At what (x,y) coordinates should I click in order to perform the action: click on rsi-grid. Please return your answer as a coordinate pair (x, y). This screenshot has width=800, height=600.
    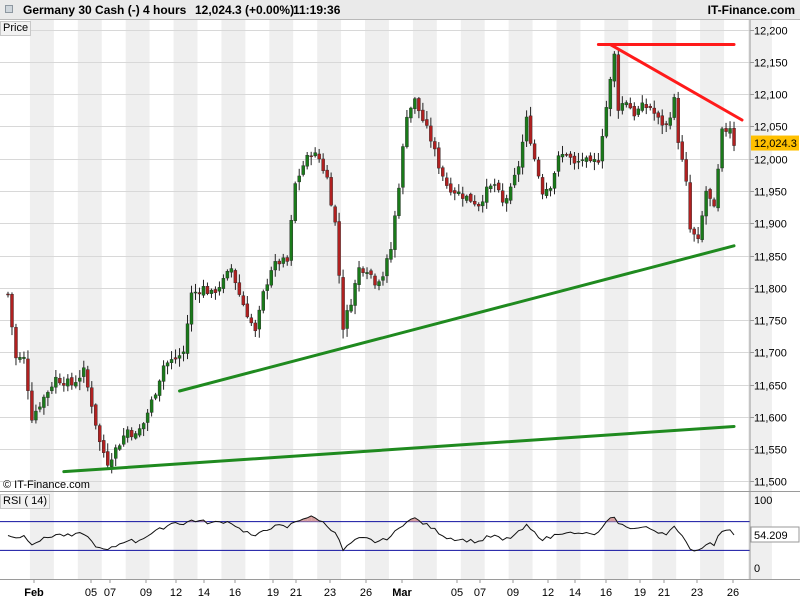
    Looking at the image, I should click on (375, 536).